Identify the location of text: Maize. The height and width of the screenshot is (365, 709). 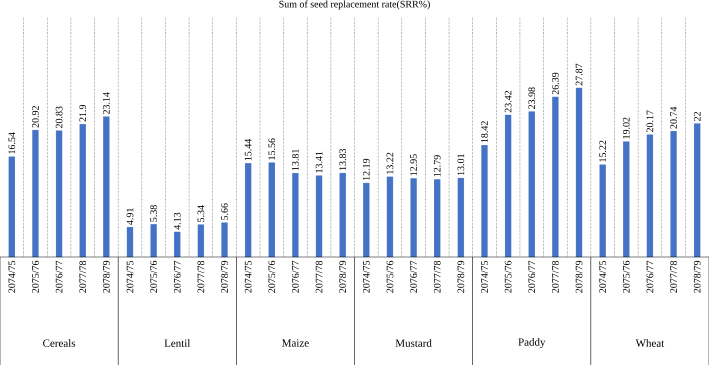
(295, 343).